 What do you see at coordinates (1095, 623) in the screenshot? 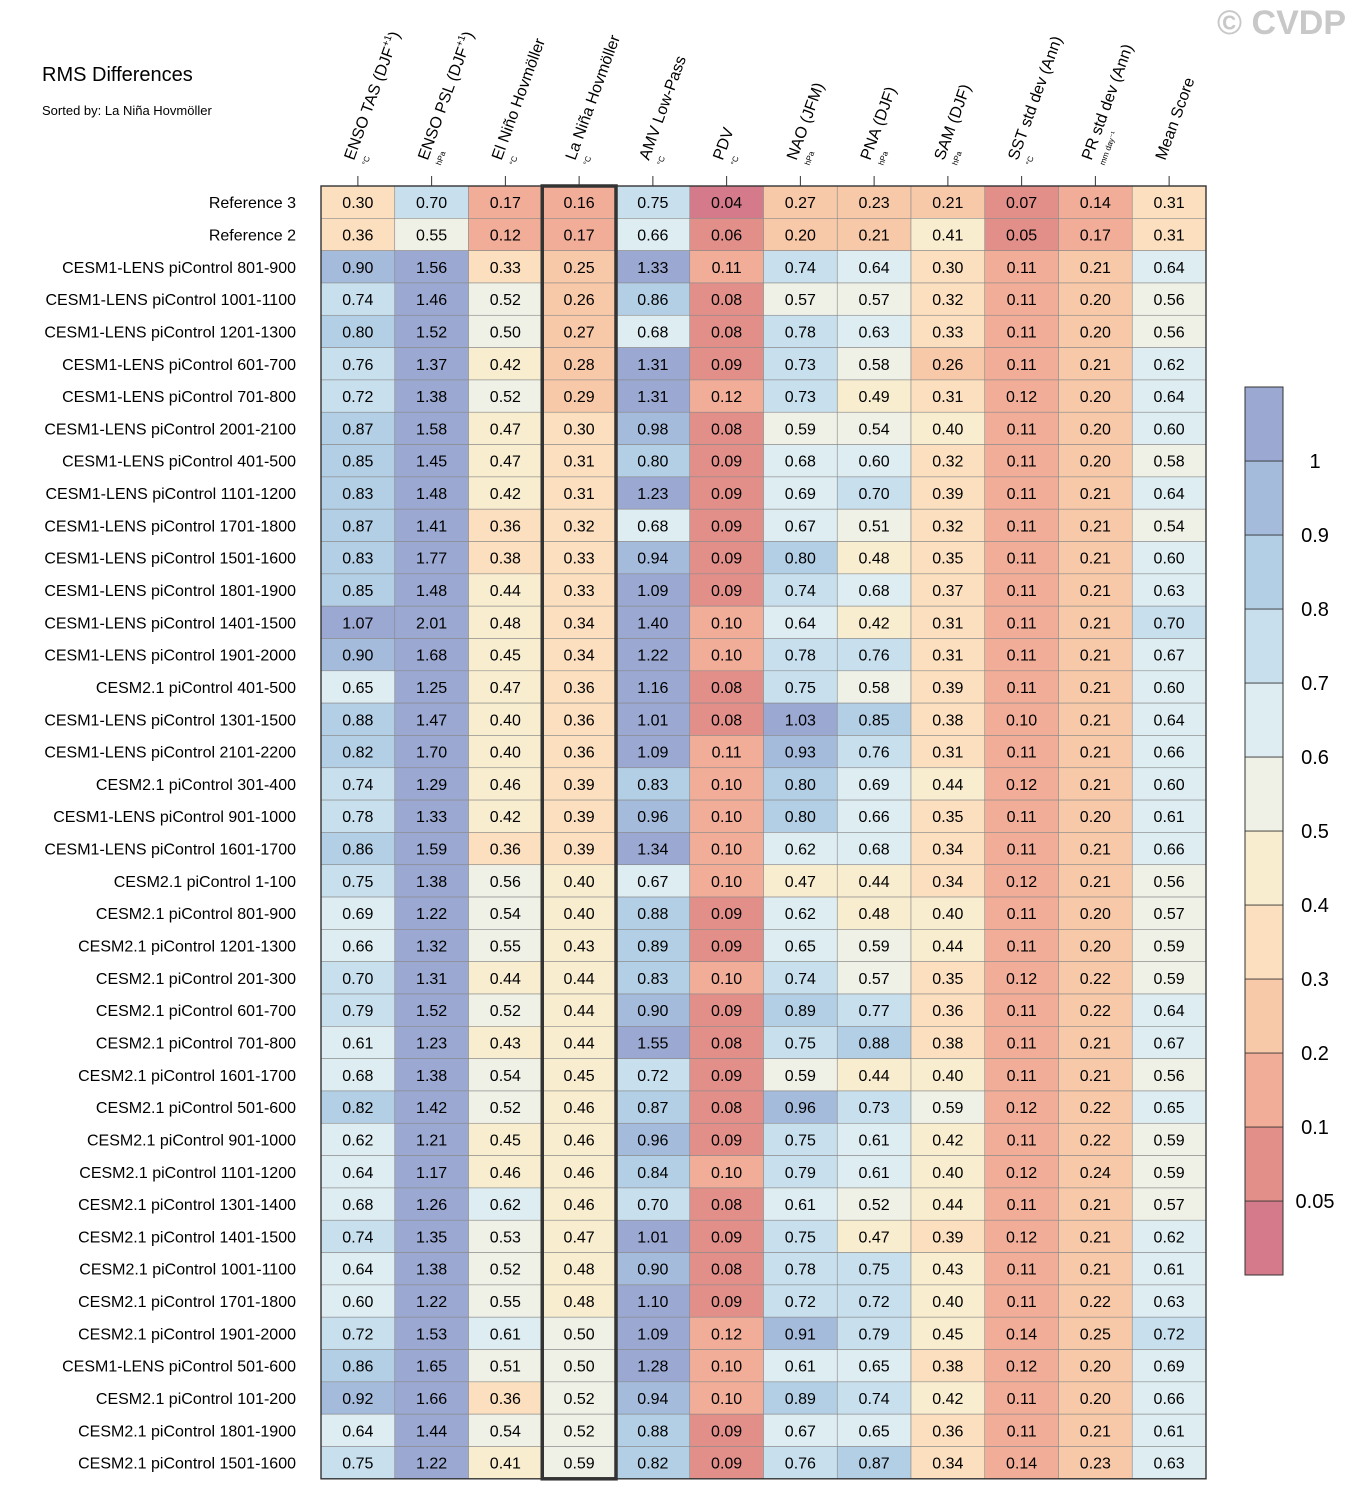
I see `cell-value: 0.21` at bounding box center [1095, 623].